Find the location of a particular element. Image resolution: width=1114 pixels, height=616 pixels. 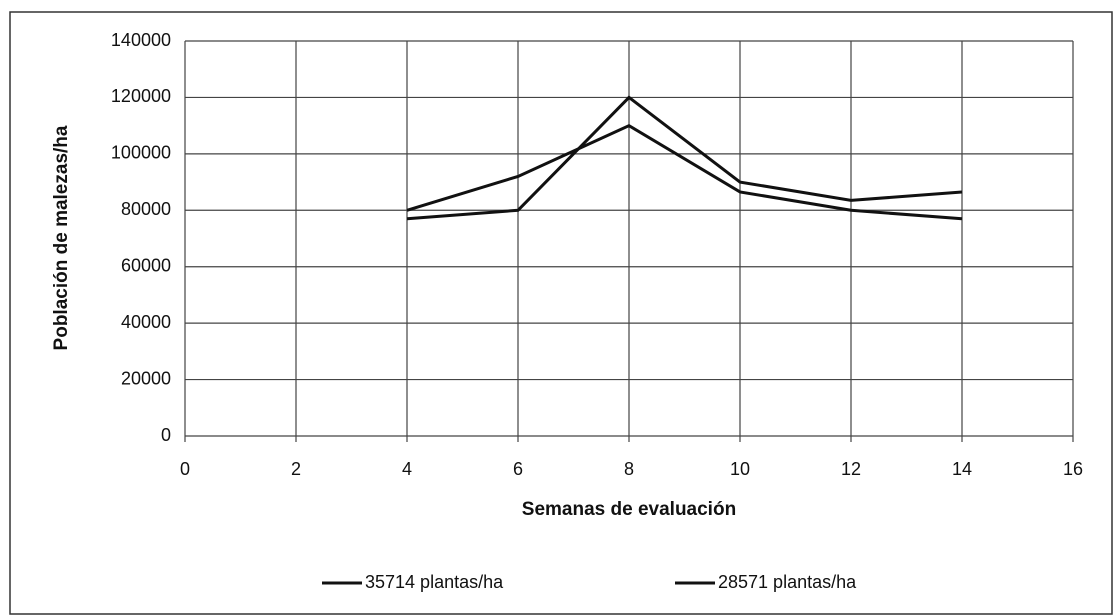

x-tick-label: 6 is located at coordinates (518, 469).